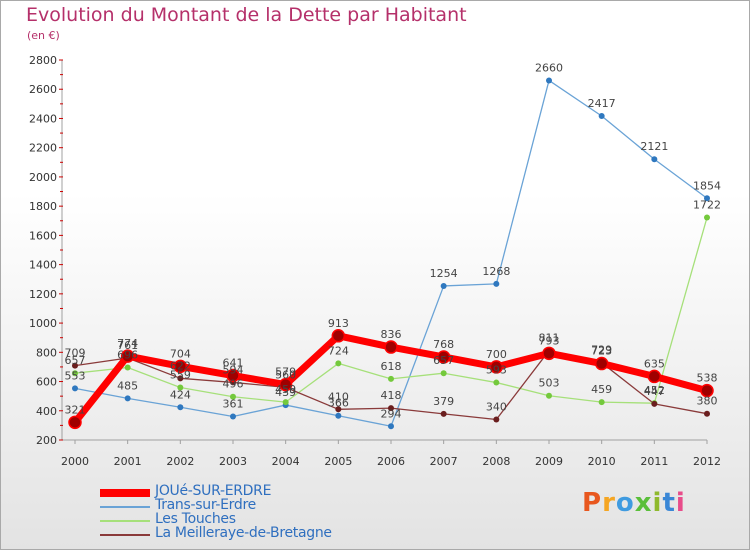 The width and height of the screenshot is (750, 550). I want to click on data-label: 704, so click(180, 353).